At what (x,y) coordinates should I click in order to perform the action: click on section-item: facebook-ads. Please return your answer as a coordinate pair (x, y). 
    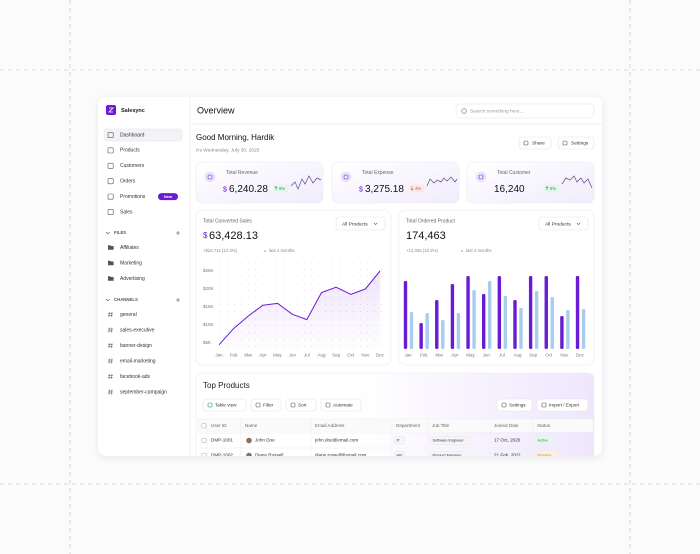
    Looking at the image, I should click on (135, 377).